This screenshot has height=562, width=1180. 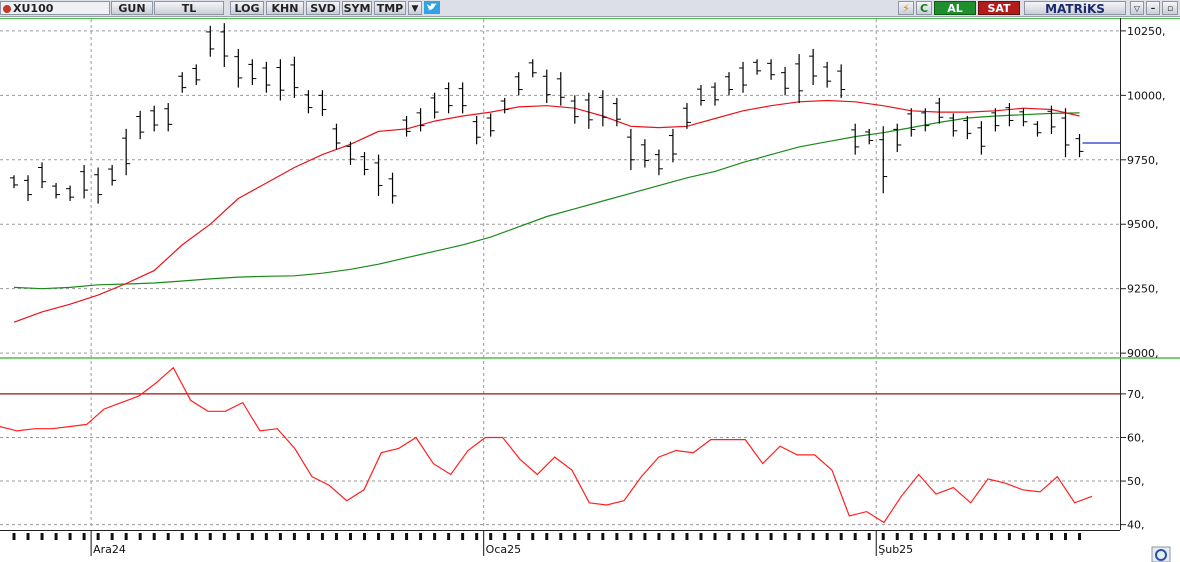 I want to click on time-axis: Ara24 Oca25 Şub25, so click(x=547, y=543).